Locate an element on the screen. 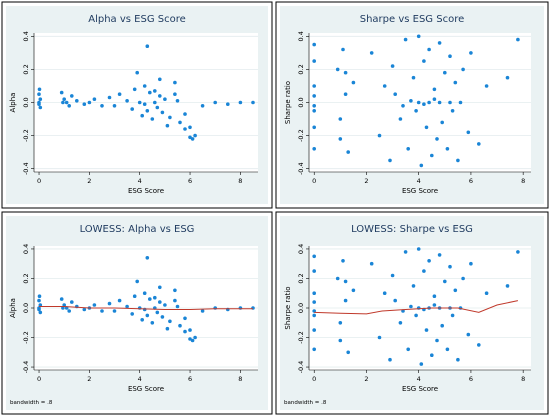 This screenshot has height=416, width=550. y-tick-label: -0.4 is located at coordinates (26, 168).